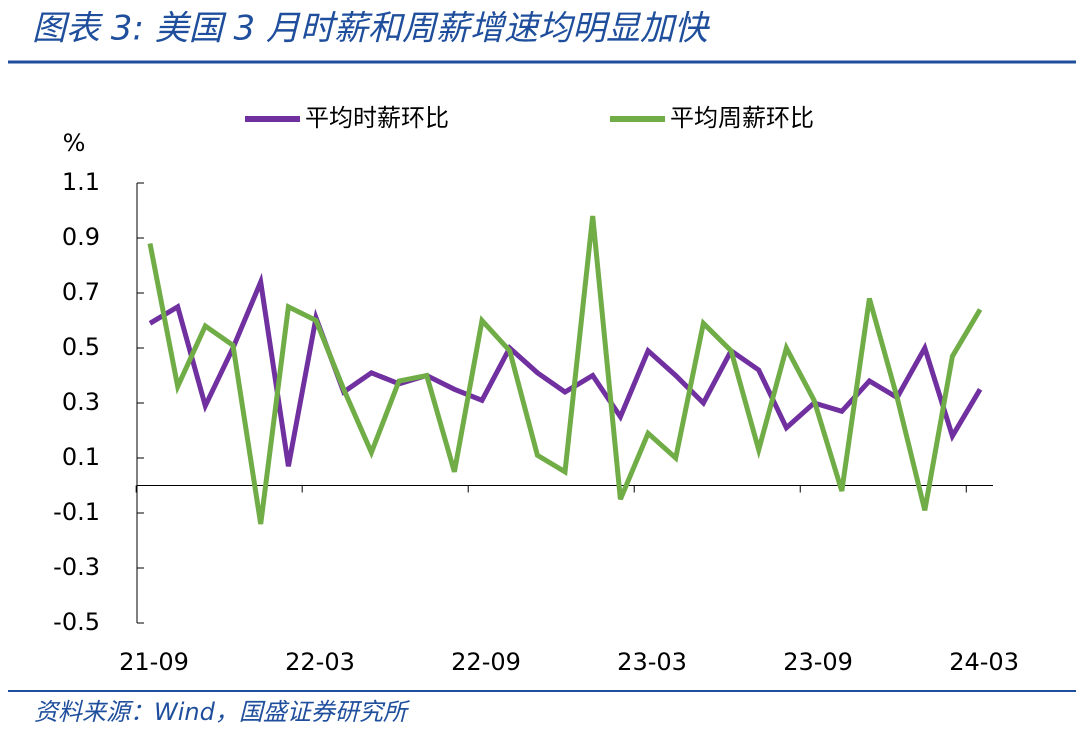 This screenshot has height=741, width=1080. I want to click on y-tick-label: 0.7, so click(81, 292).